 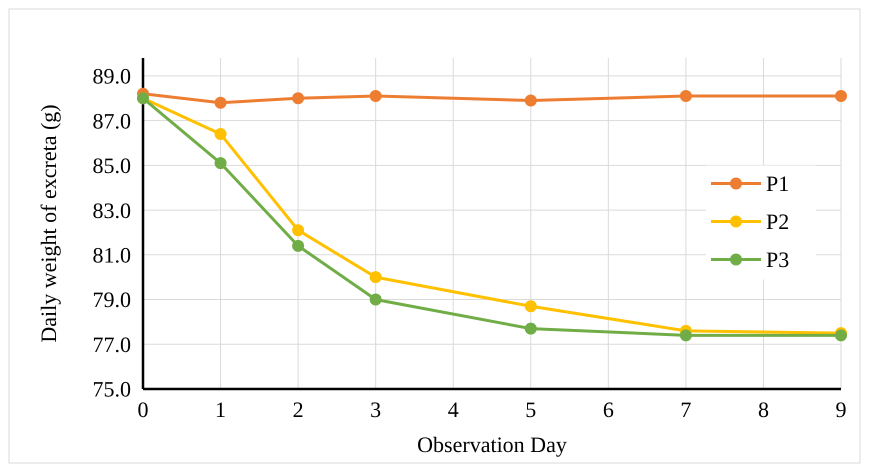 What do you see at coordinates (220, 409) in the screenshot?
I see `x-tick-label: 1` at bounding box center [220, 409].